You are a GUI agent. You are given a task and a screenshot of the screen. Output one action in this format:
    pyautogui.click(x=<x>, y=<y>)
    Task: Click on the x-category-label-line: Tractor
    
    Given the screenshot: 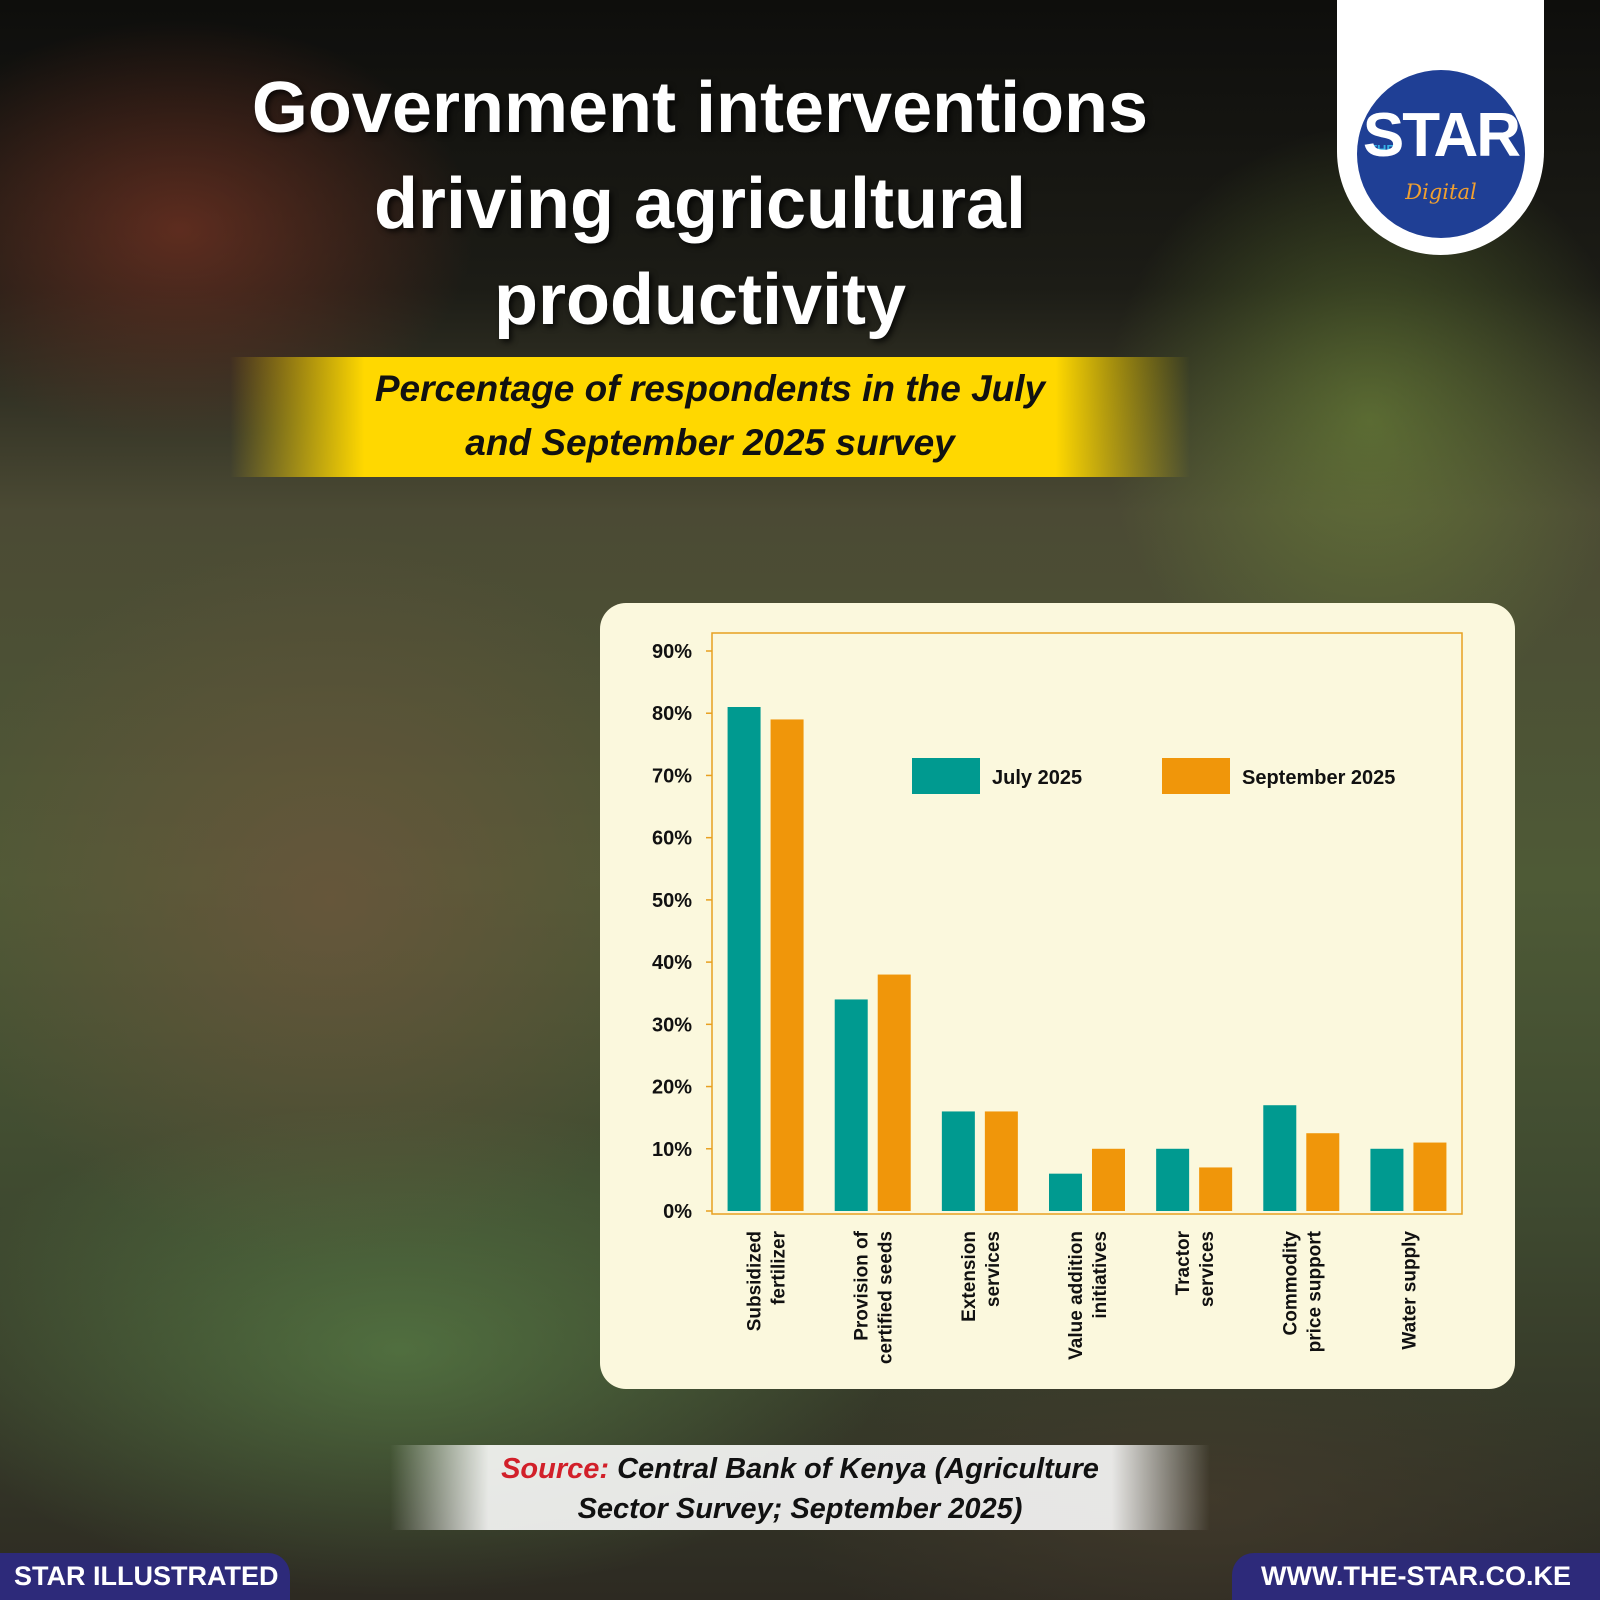 What is the action you would take?
    pyautogui.click(x=1183, y=1262)
    